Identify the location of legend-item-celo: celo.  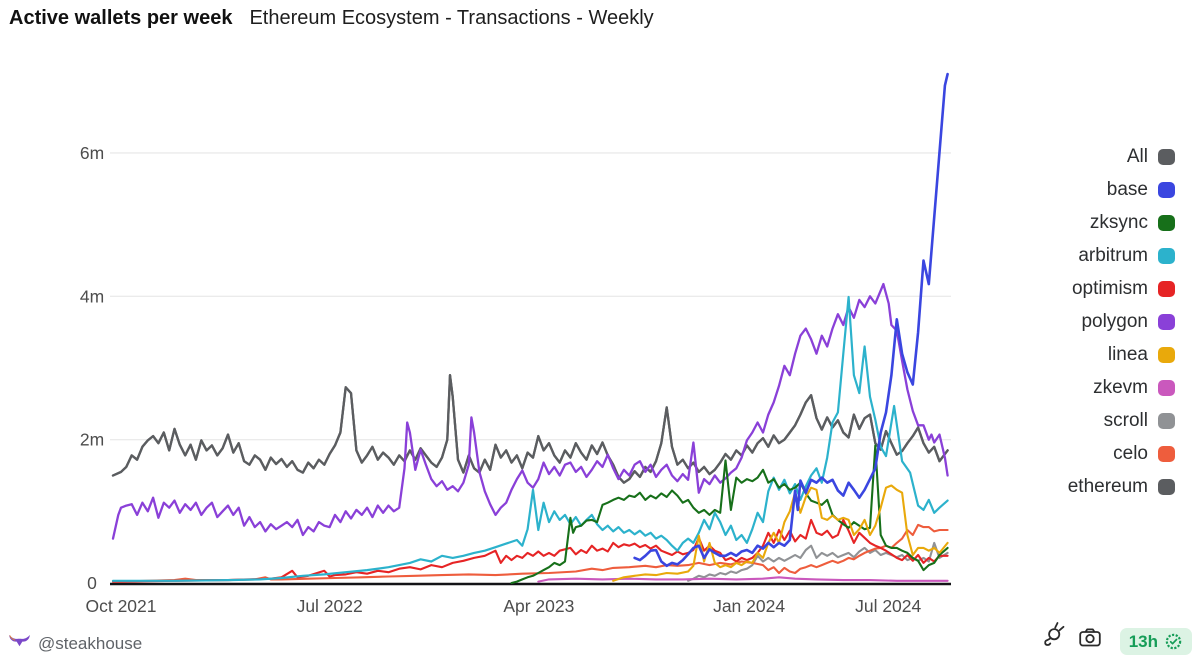
(1121, 453).